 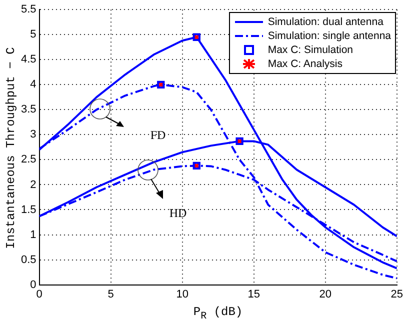 I want to click on y-tick-label: 3, so click(x=33, y=134).